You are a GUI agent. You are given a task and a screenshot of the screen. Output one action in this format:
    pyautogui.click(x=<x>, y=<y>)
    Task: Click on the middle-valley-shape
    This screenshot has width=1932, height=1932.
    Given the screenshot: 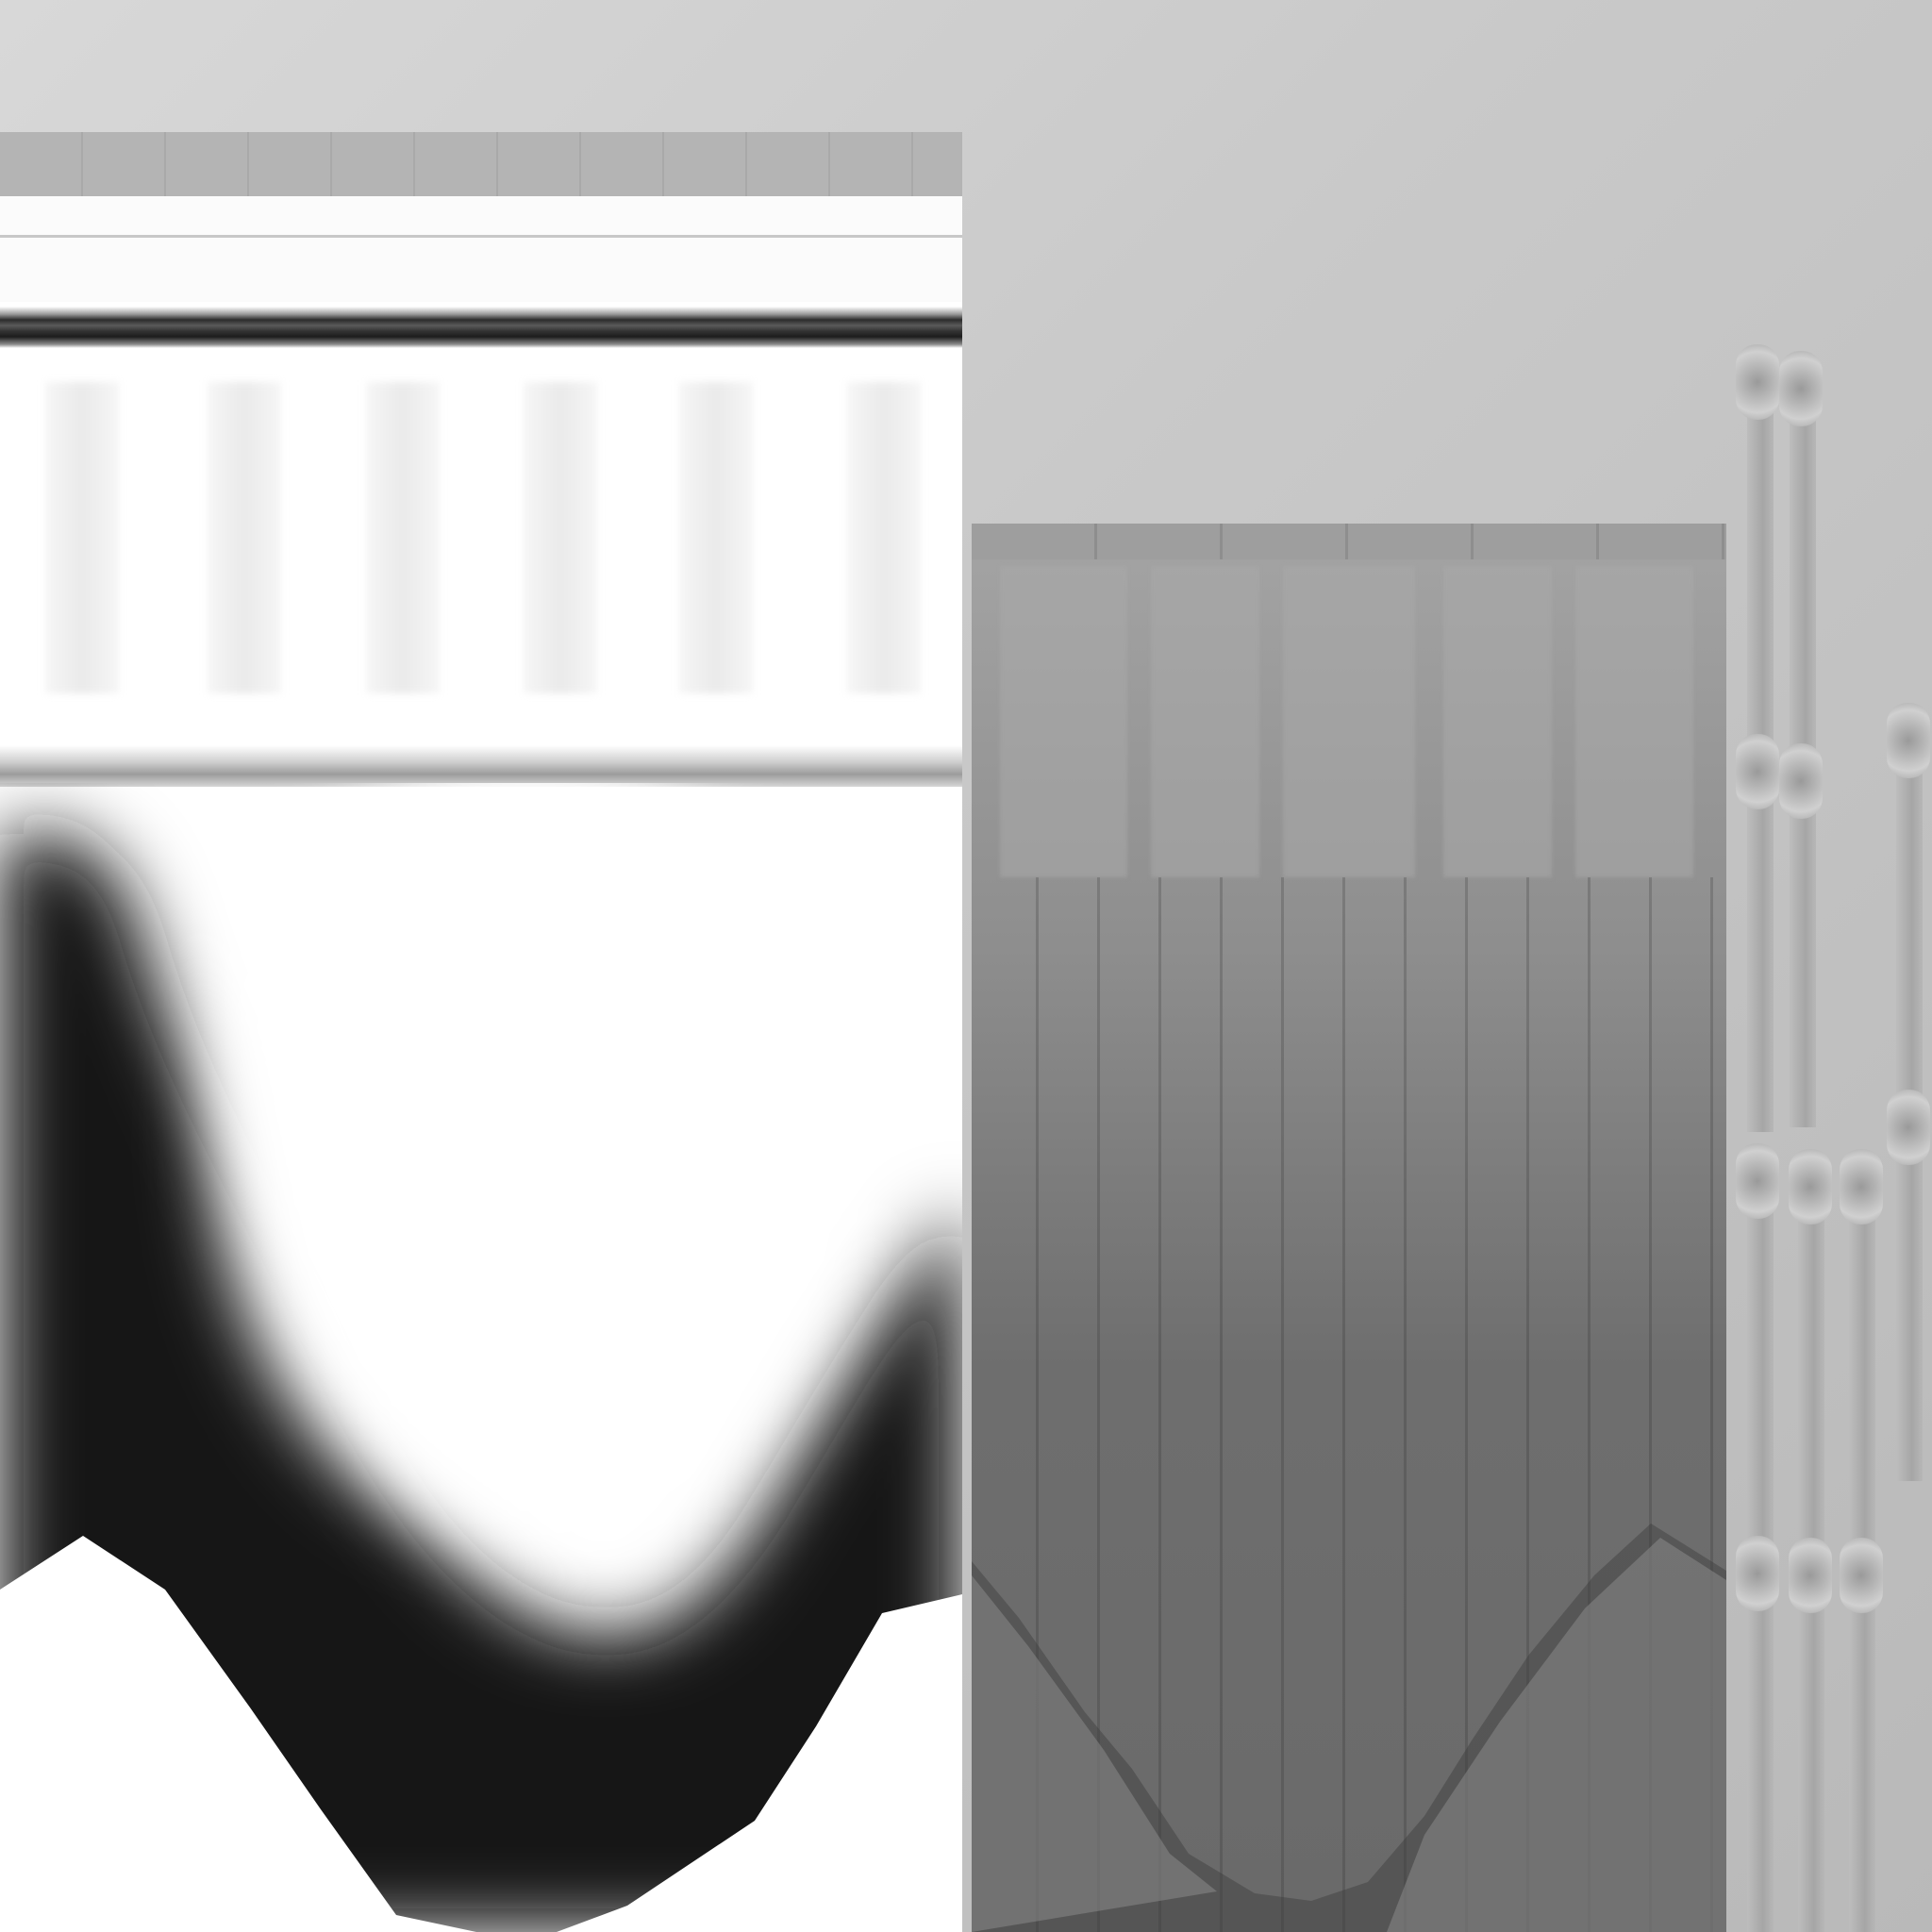 What is the action you would take?
    pyautogui.click(x=1349, y=1728)
    